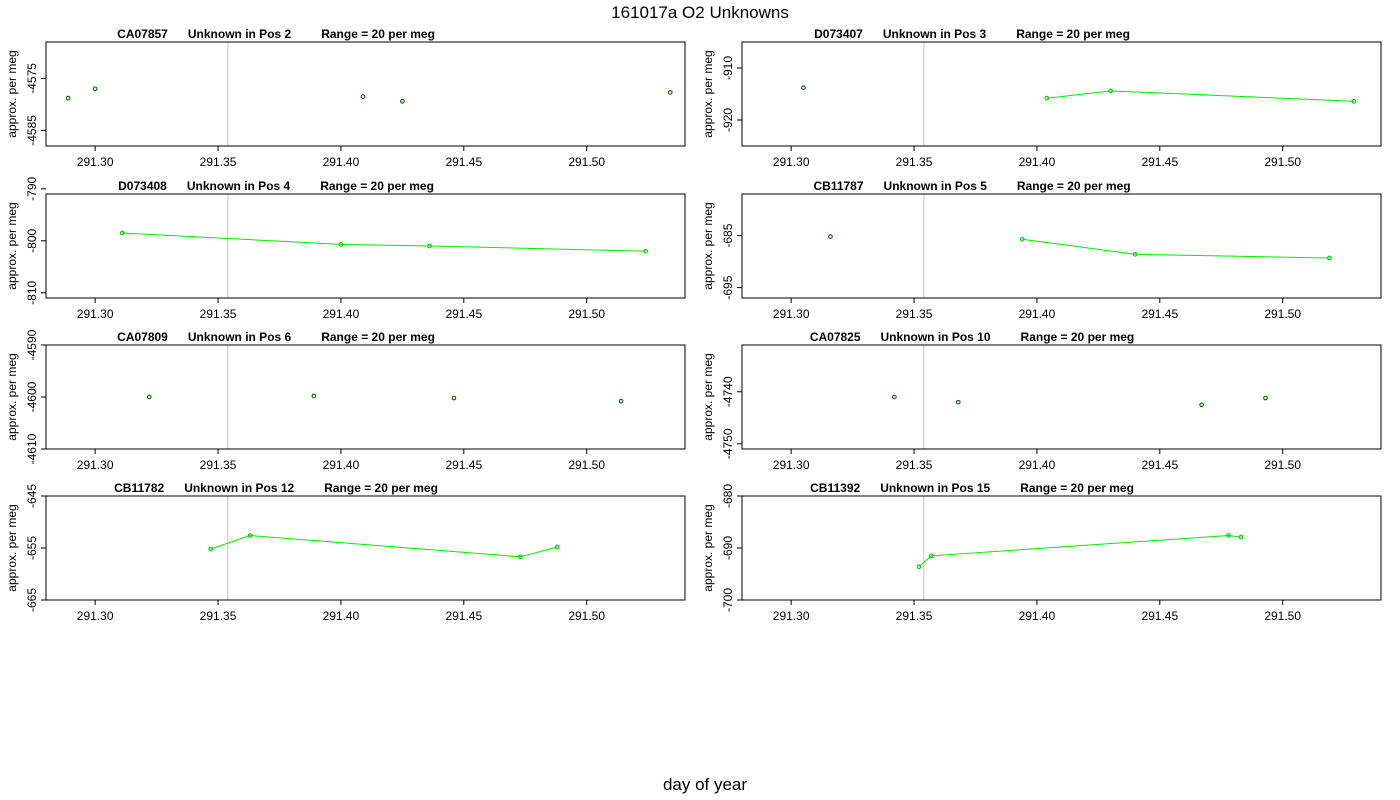  Describe the element at coordinates (838, 186) in the screenshot. I see `panel-sample-id: CB11787` at that location.